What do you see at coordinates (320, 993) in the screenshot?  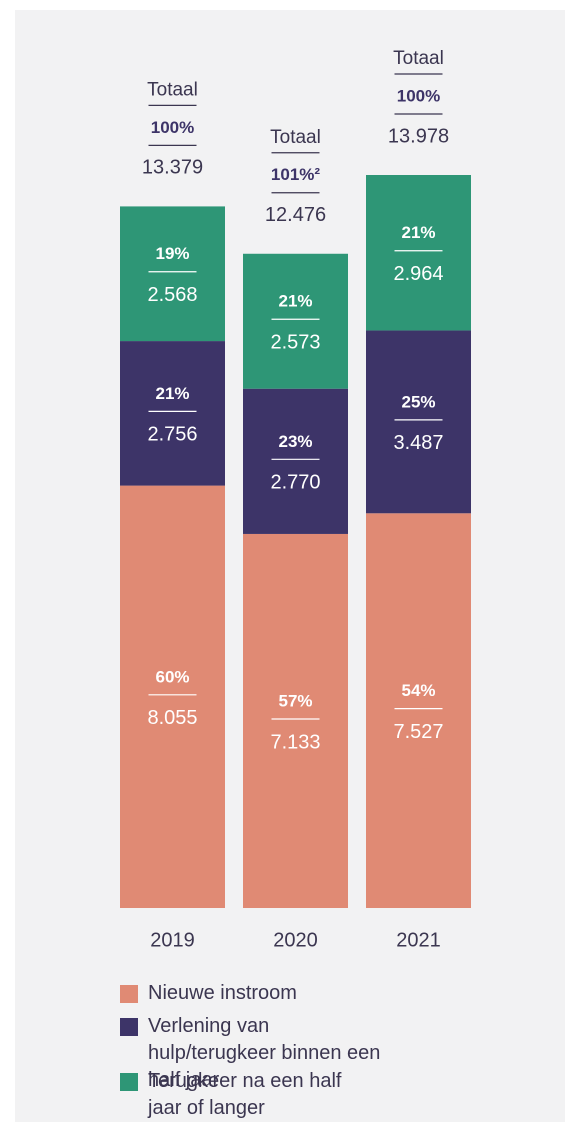 I see `legend-item: Nieuwe instroom` at bounding box center [320, 993].